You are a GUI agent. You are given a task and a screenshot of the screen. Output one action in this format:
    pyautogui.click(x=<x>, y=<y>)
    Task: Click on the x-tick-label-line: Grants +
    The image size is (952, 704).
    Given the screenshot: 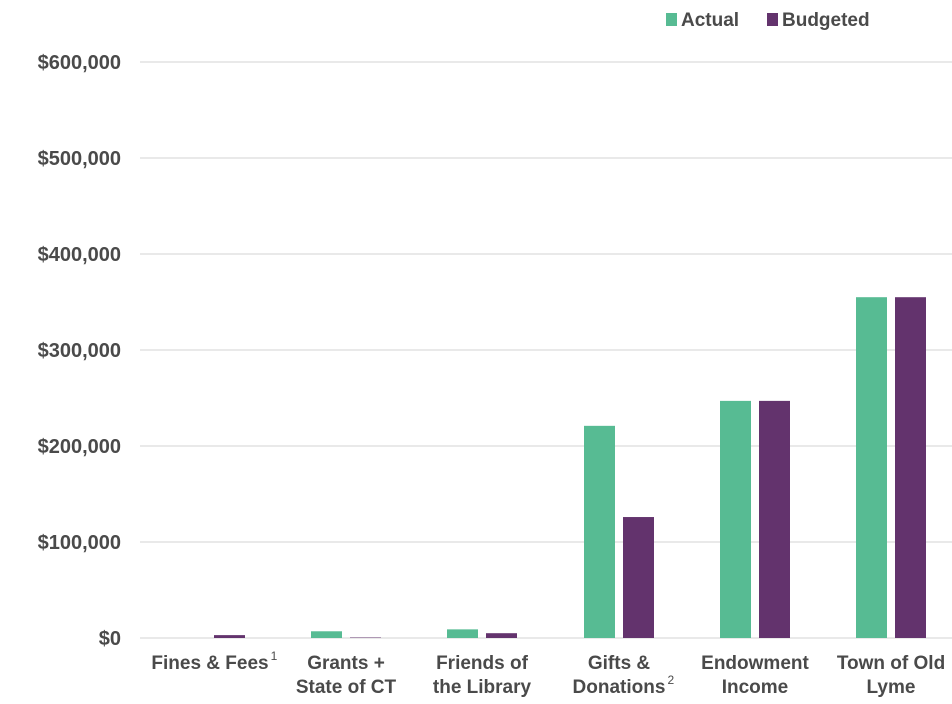 What is the action you would take?
    pyautogui.click(x=346, y=663)
    